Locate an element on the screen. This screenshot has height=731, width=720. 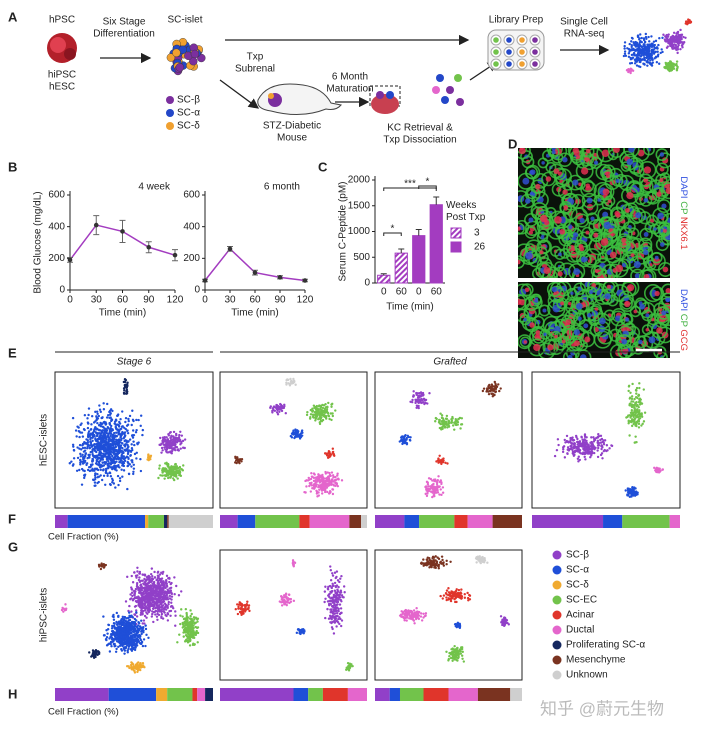
panel-label: D is located at coordinates (512, 143).